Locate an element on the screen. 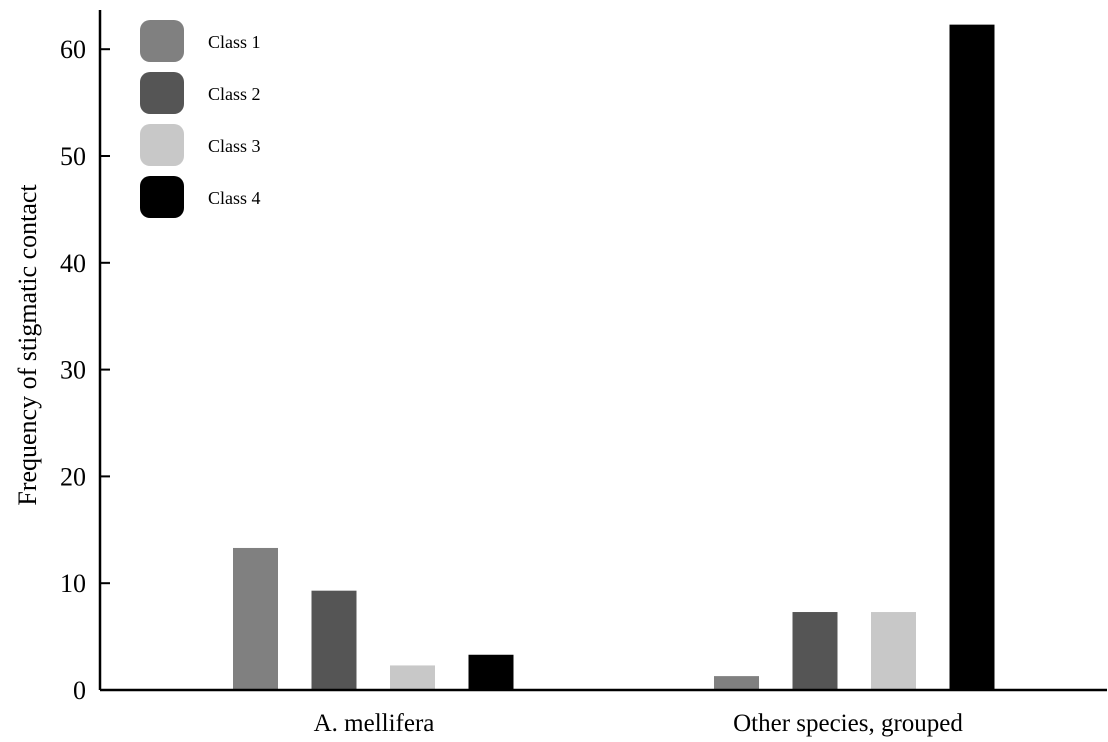 This screenshot has height=742, width=1108. y-tick-label: 50 is located at coordinates (73, 156).